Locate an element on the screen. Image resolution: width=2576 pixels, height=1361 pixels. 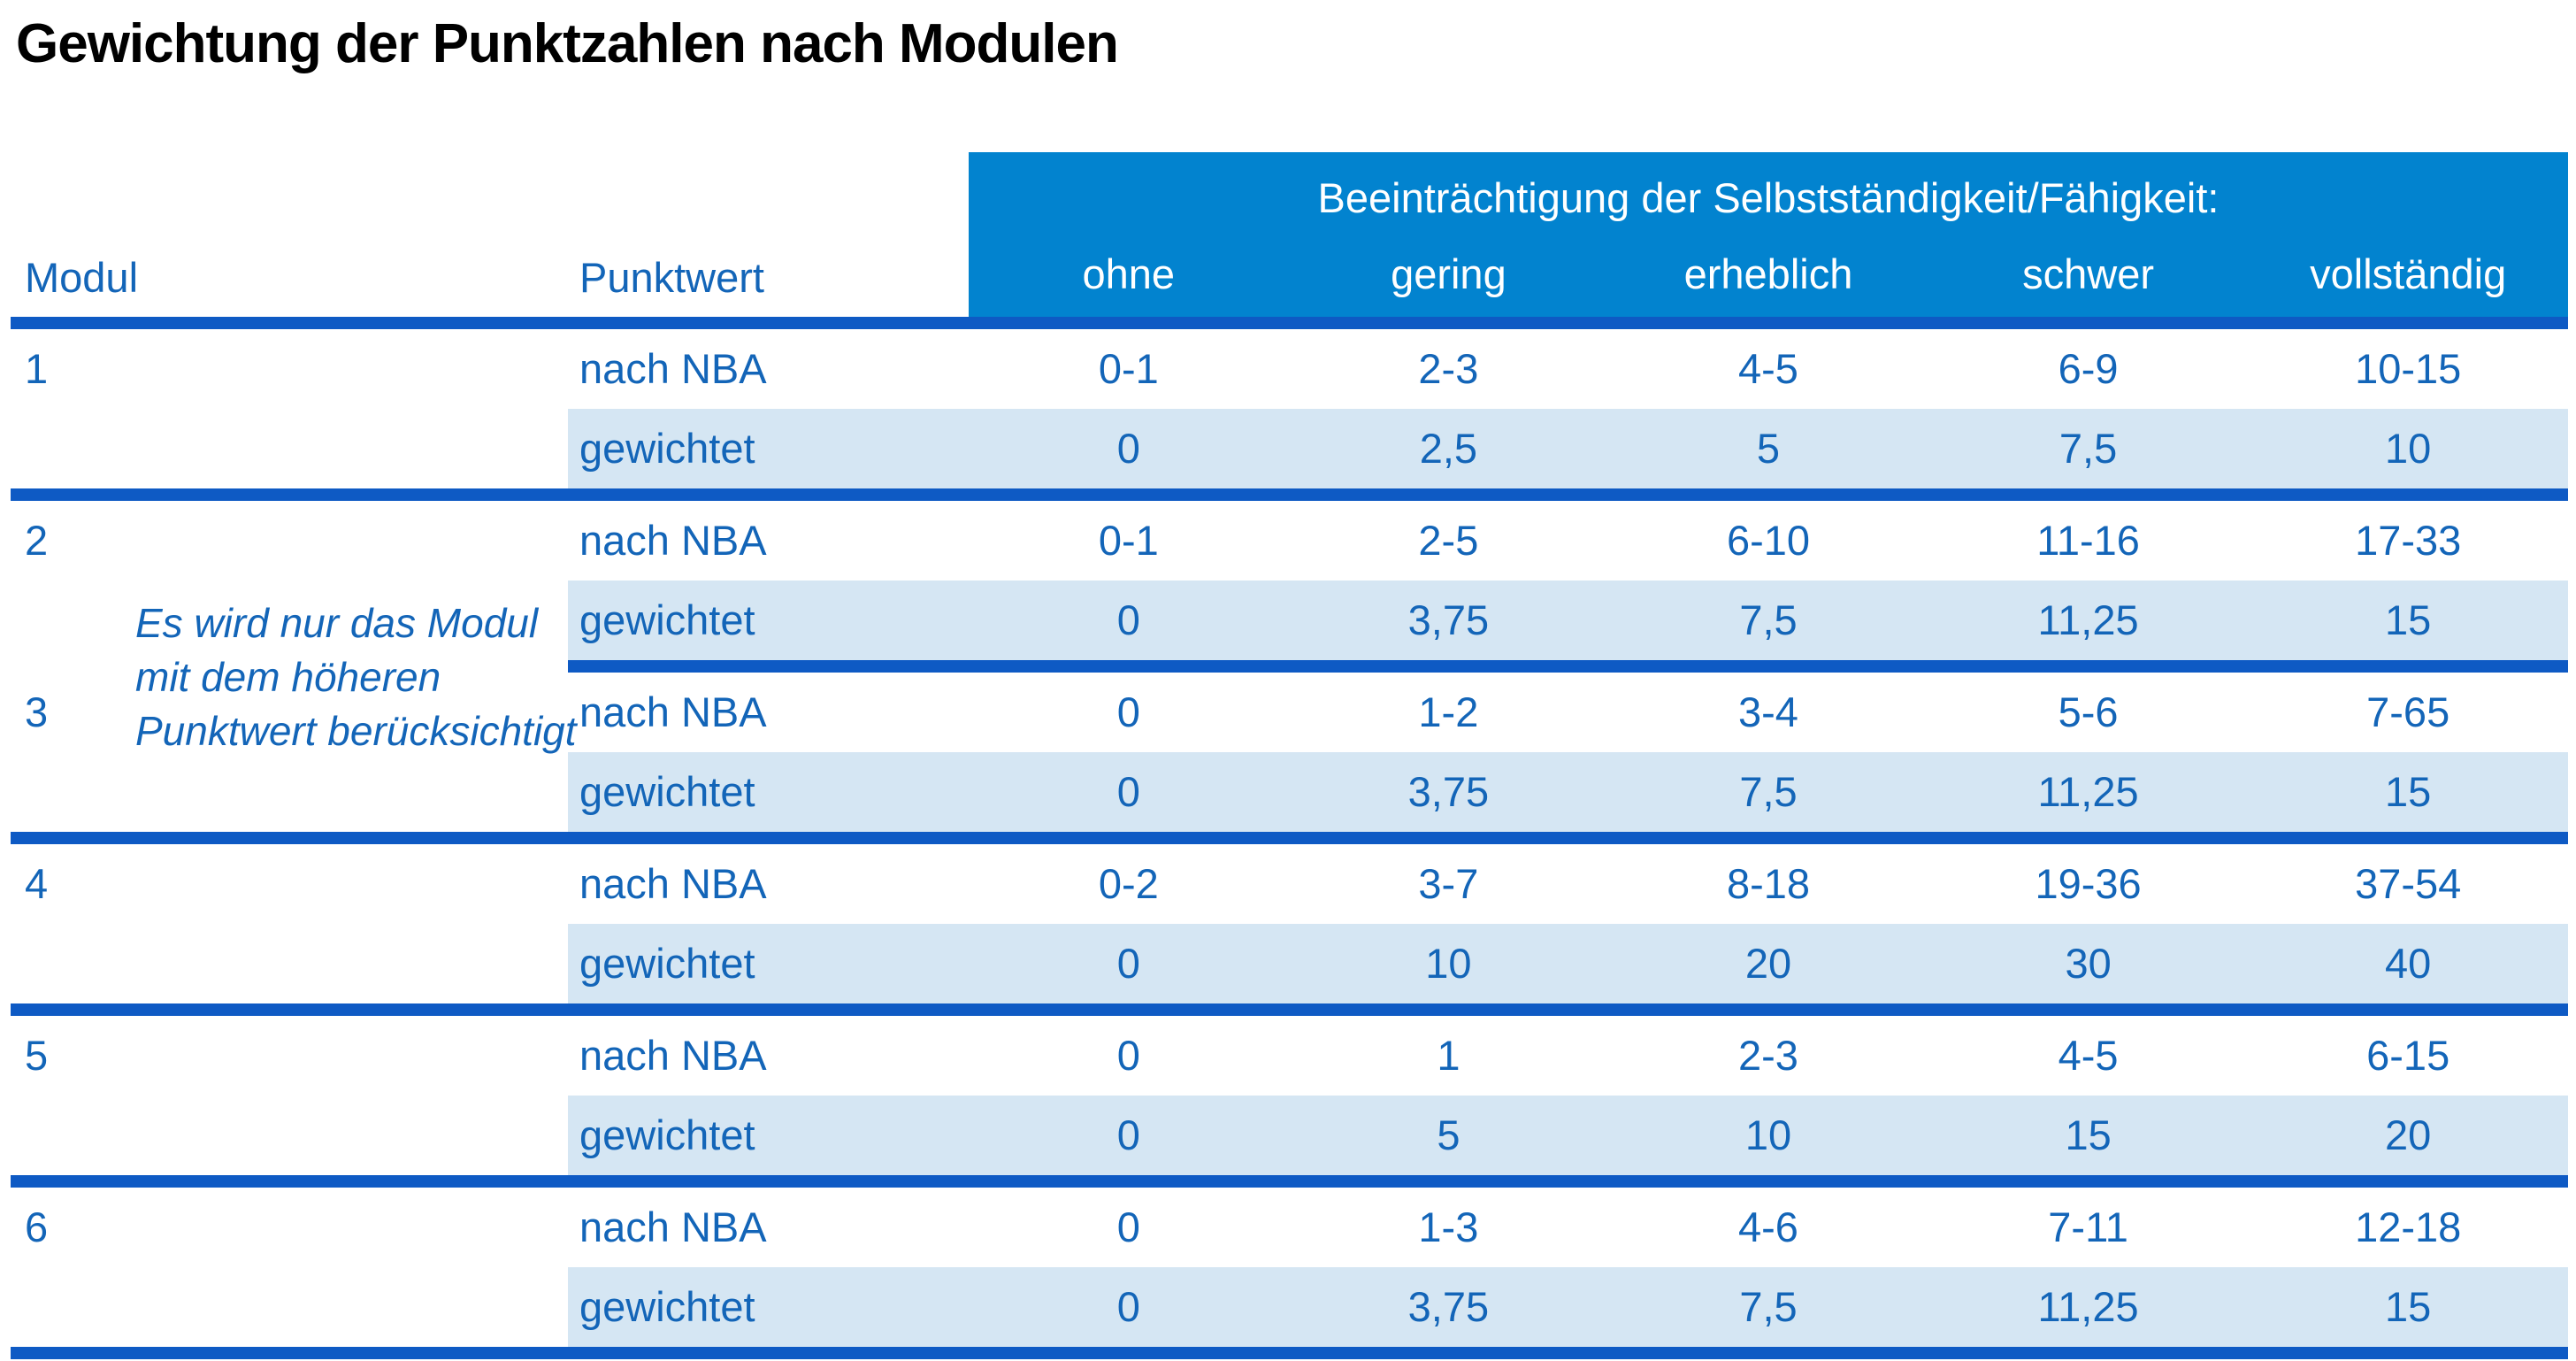
module-3-nba-row: 3 nach NBA 0 1-2 3-4 5-6 7-65 is located at coordinates (1288, 712).